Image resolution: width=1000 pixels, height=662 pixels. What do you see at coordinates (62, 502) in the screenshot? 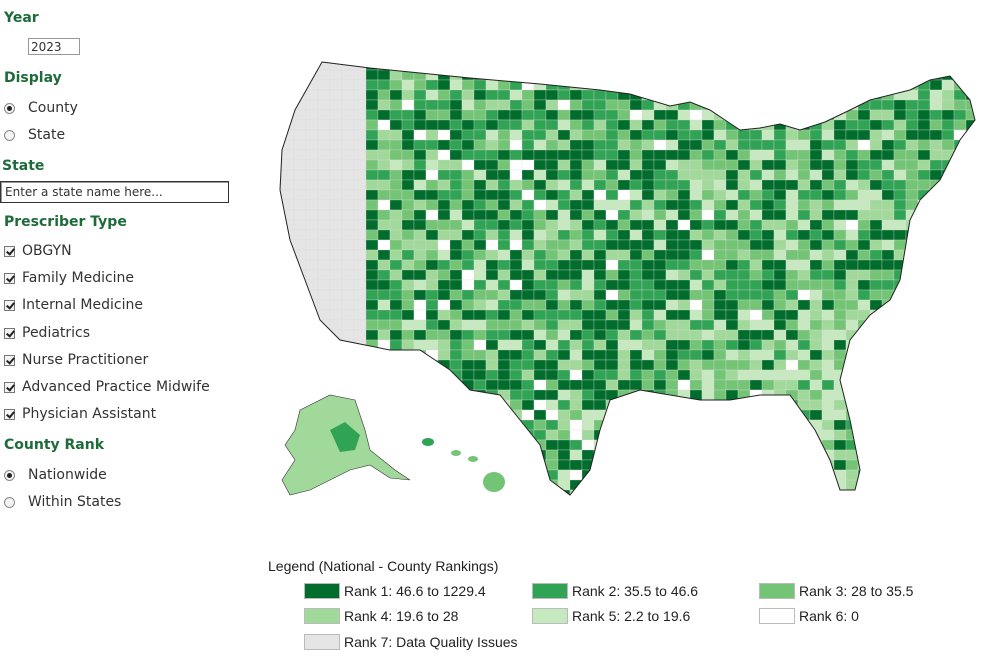
I see `rank-within-states-radio: Within States` at bounding box center [62, 502].